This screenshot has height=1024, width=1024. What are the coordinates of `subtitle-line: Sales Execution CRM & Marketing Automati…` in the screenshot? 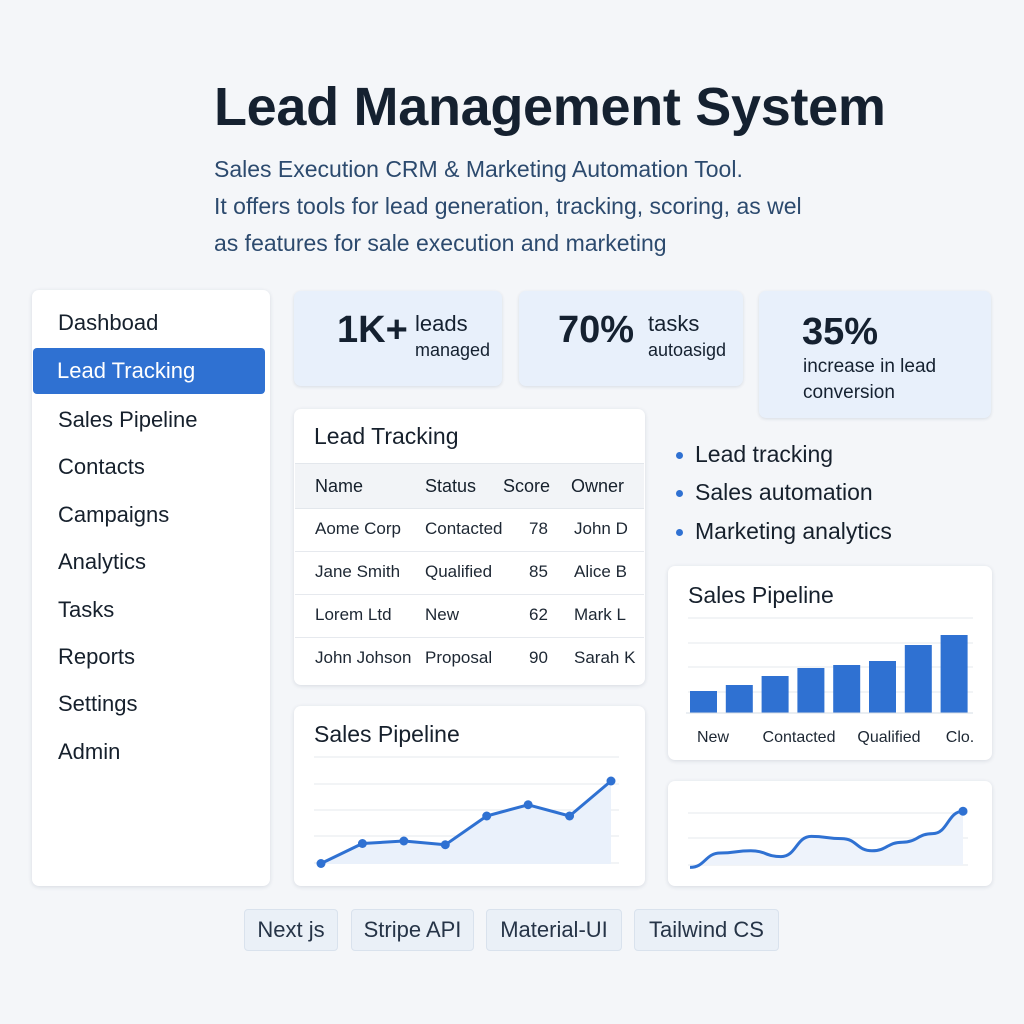 It's located at (478, 169).